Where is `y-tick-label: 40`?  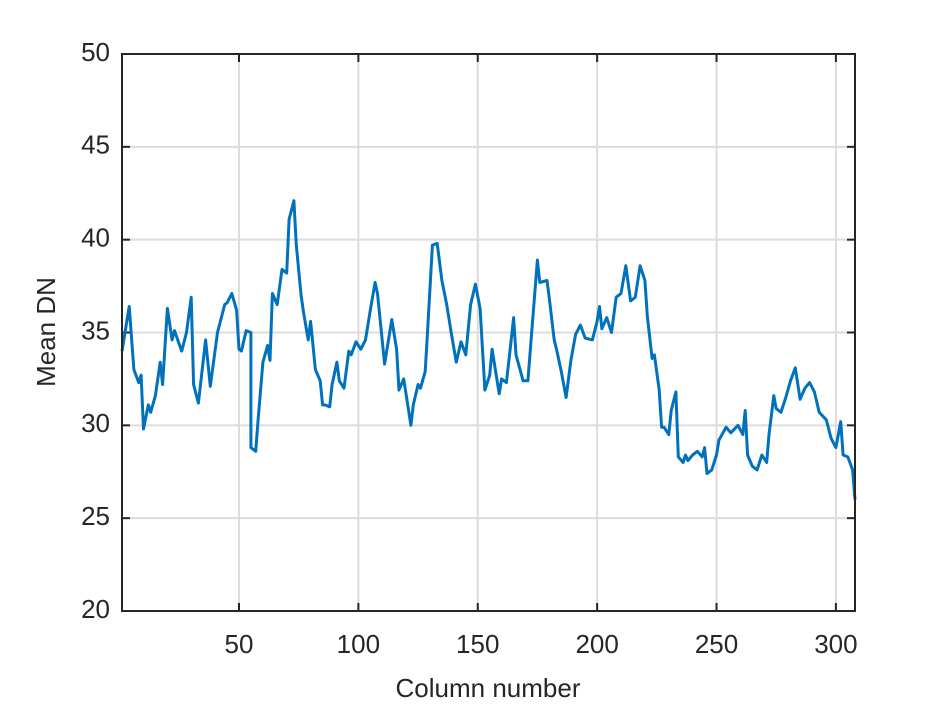
y-tick-label: 40 is located at coordinates (95, 238).